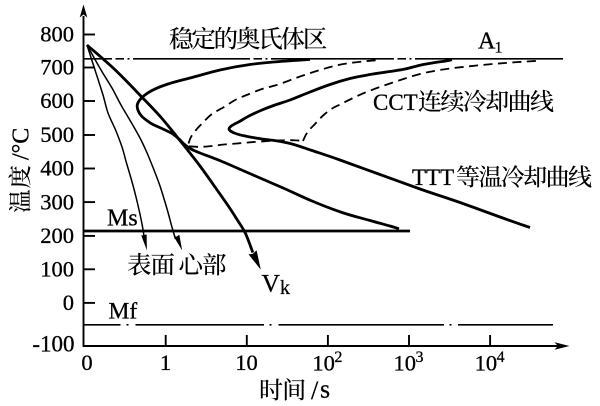 This screenshot has width=600, height=406. What do you see at coordinates (285, 288) in the screenshot?
I see `svg-text: k` at bounding box center [285, 288].